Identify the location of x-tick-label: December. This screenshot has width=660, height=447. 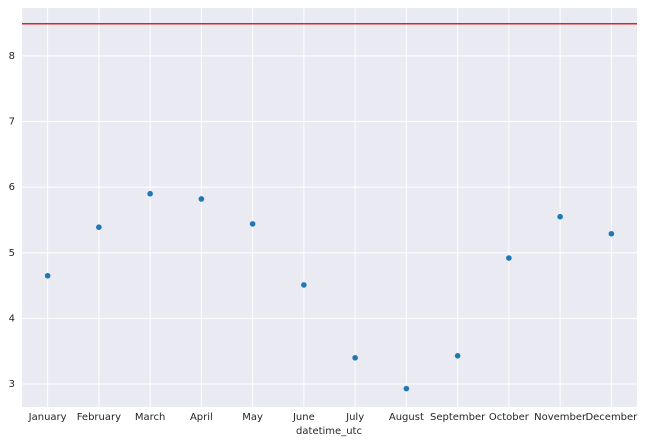
(611, 417).